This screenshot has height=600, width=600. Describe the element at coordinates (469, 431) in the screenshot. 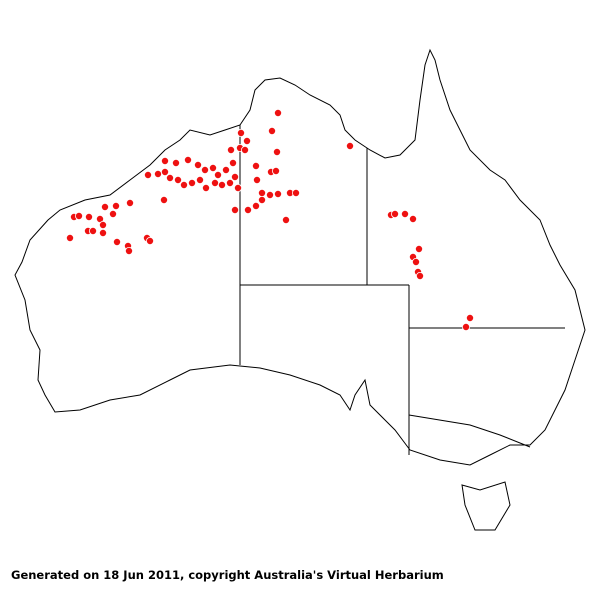

I see `nsw-vic-border` at that location.